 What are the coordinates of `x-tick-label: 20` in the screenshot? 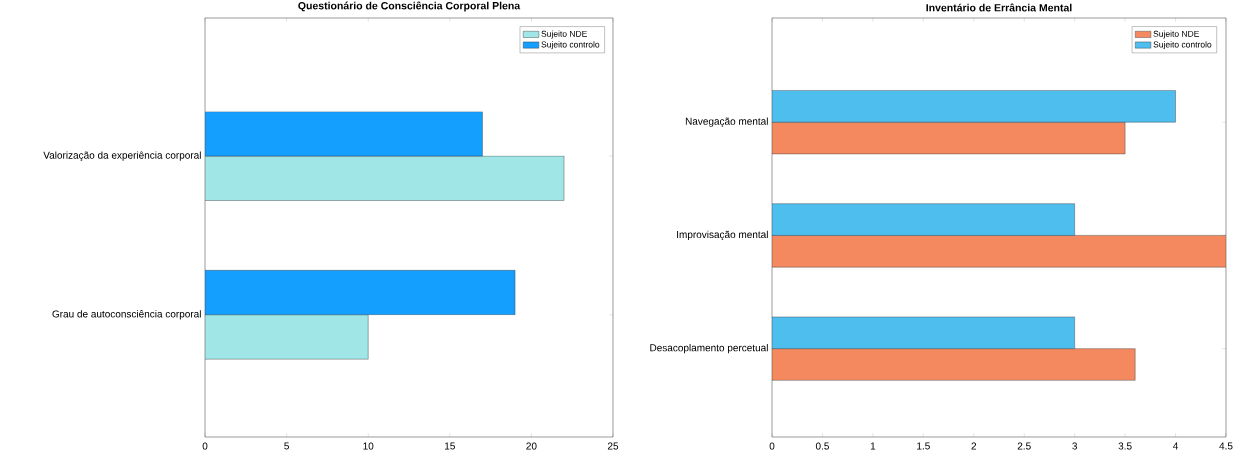 It's located at (531, 446).